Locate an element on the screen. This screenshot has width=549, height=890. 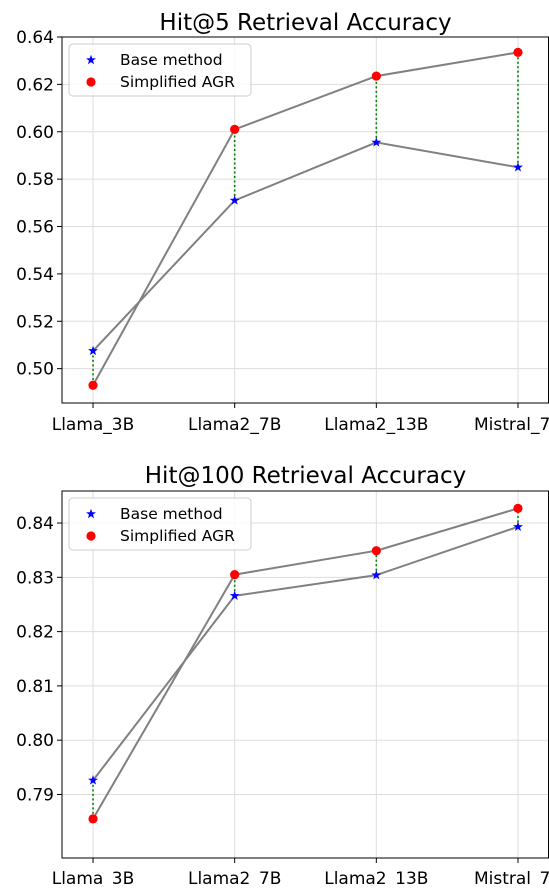
y-tick-label: 0.81 is located at coordinates (35, 687).